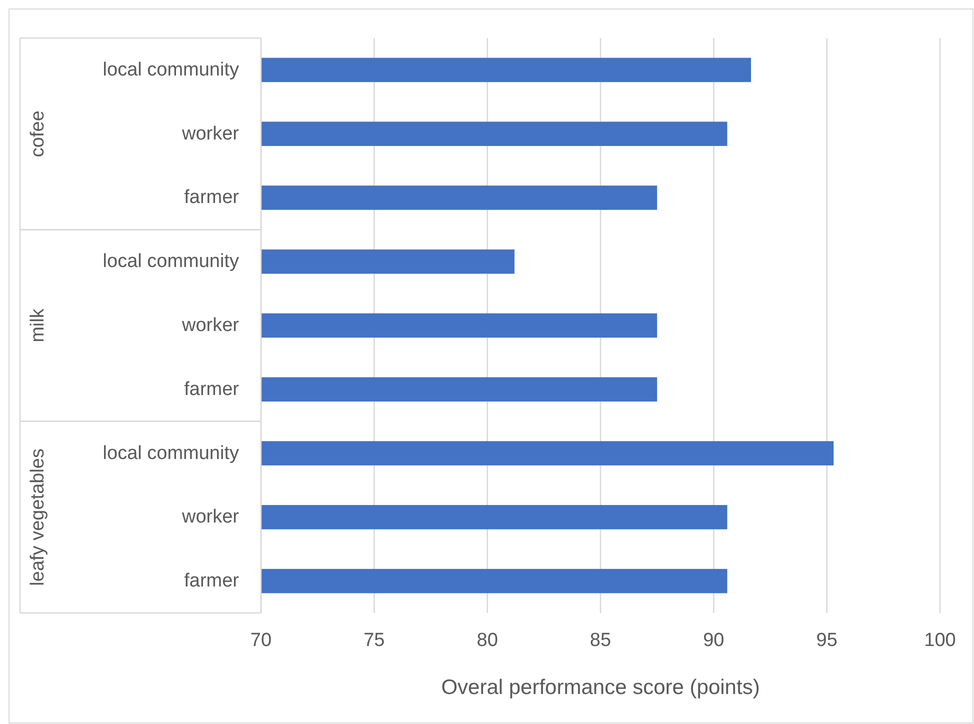  I want to click on x-tick-label: 100, so click(940, 640).